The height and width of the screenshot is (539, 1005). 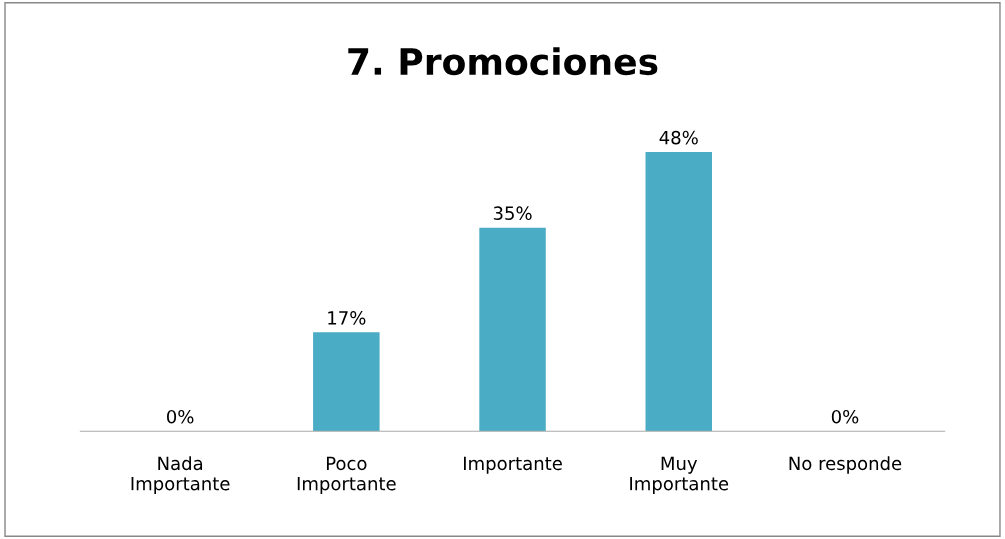 I want to click on data-label: 35%, so click(x=512, y=213).